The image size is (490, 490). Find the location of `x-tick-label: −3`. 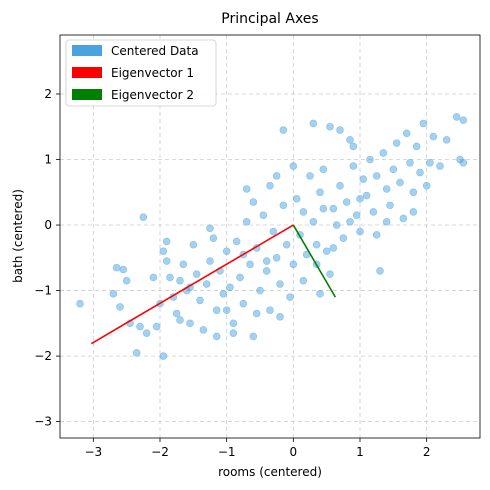

x-tick-label: −3 is located at coordinates (93, 452).